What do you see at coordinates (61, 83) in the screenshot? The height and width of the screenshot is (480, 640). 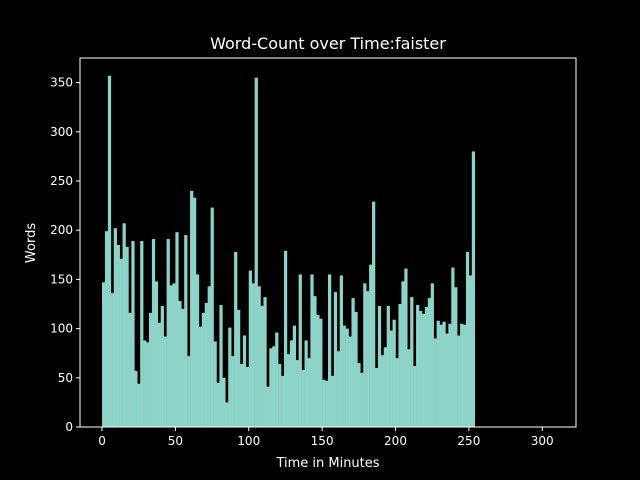 I see `y-tick-label: 350` at bounding box center [61, 83].